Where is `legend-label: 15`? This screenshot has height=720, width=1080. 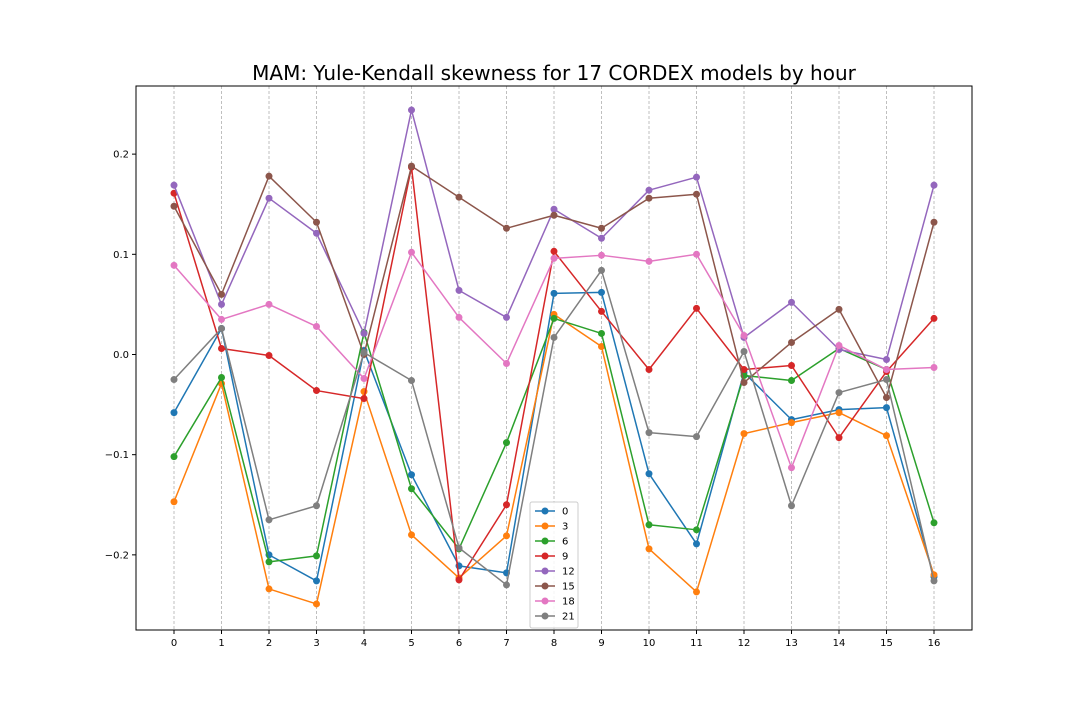 legend-label: 15 is located at coordinates (568, 587).